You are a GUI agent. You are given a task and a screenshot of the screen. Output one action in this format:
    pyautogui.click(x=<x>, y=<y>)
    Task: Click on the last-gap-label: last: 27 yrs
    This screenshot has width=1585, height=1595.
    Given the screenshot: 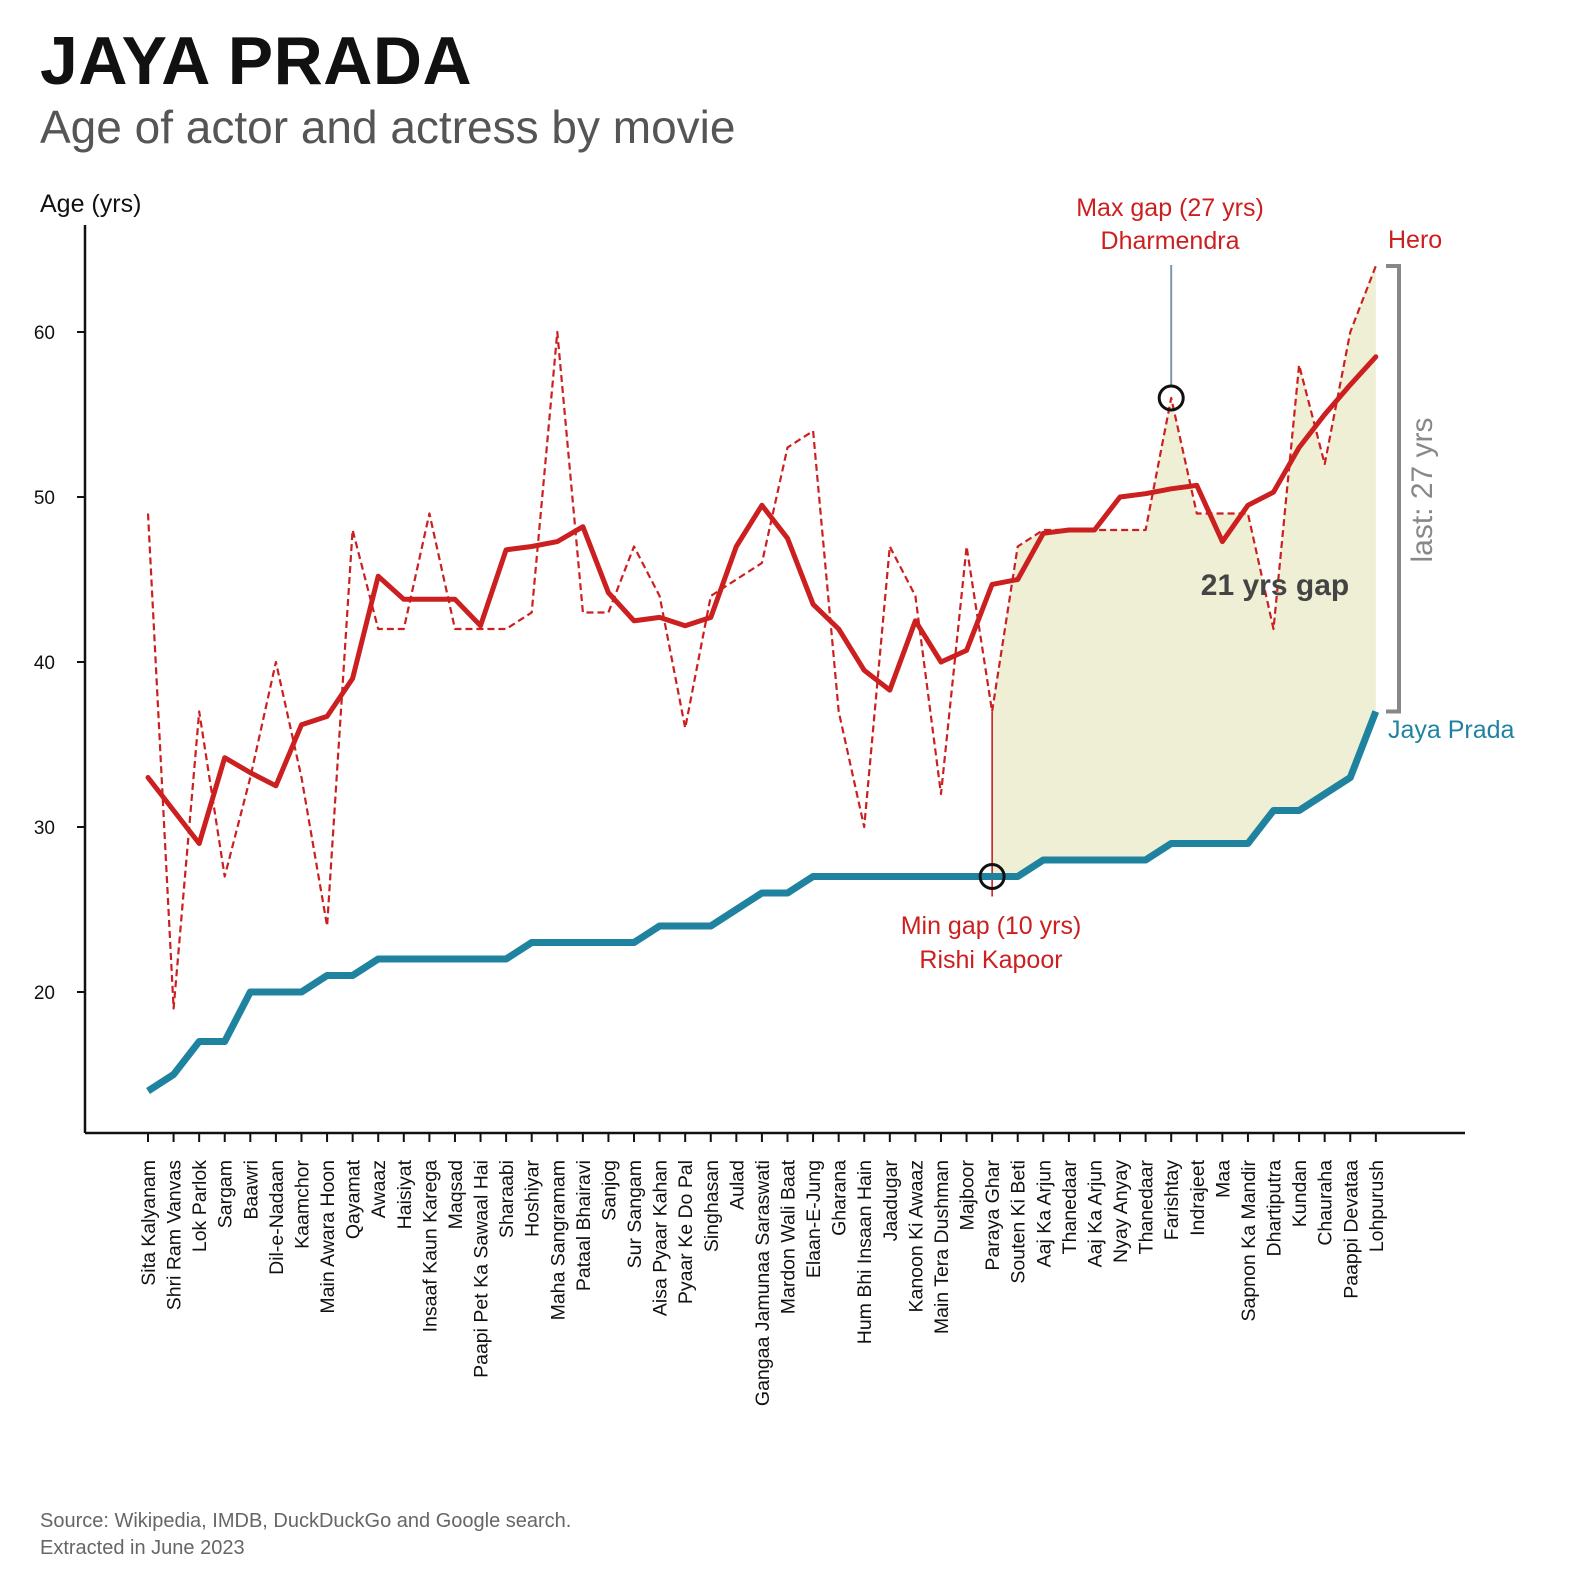 What is the action you would take?
    pyautogui.click(x=1422, y=489)
    